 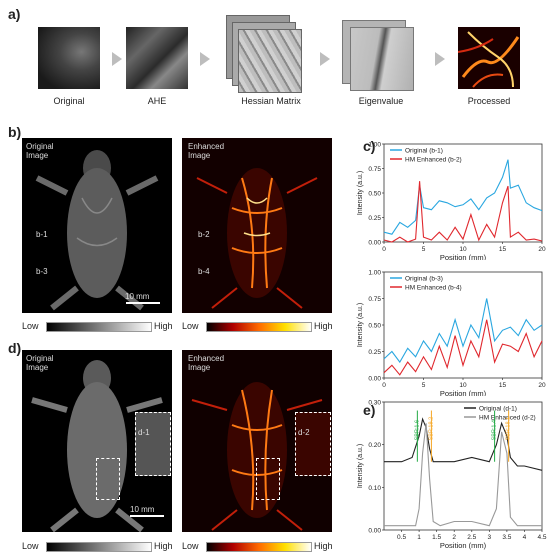 I want to click on pipeline-label-original: Original, so click(x=69, y=101).